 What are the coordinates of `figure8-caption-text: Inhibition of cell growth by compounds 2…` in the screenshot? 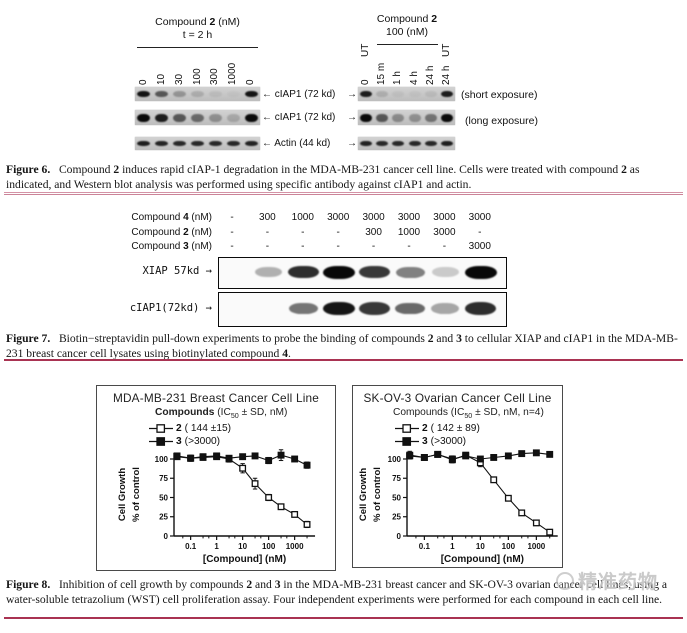 It's located at (336, 592).